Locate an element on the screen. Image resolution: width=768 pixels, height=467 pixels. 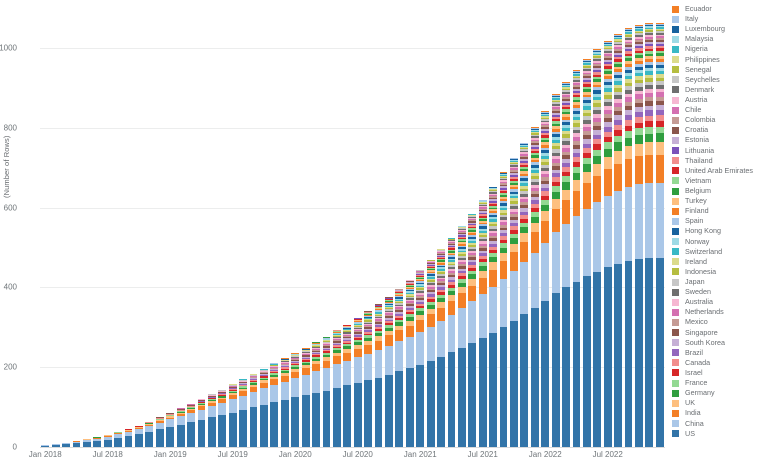
legend-item: South Korea is located at coordinates (720, 343).